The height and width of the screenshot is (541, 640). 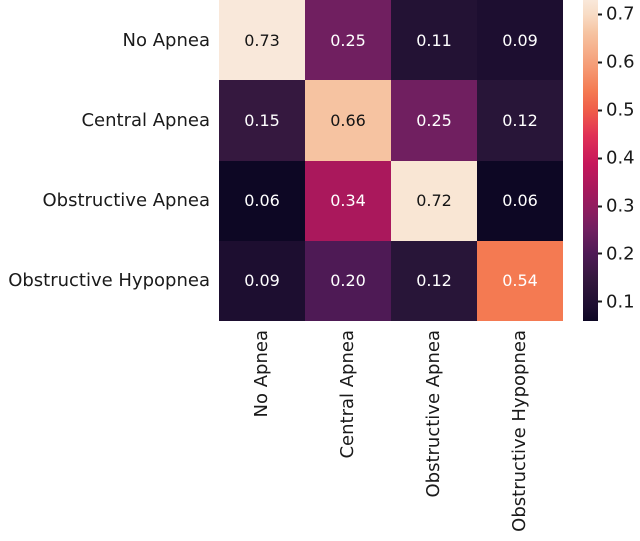 I want to click on heatmap-cell: 0.11, so click(x=434, y=40).